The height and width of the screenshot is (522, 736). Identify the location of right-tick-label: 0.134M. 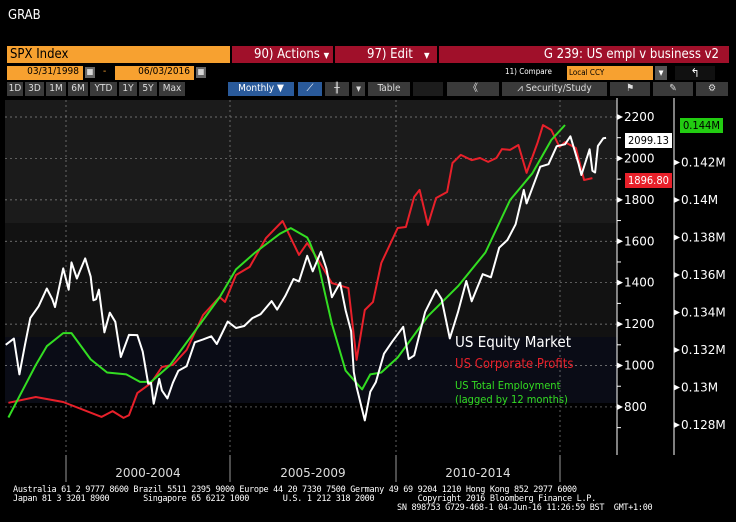
(703, 313).